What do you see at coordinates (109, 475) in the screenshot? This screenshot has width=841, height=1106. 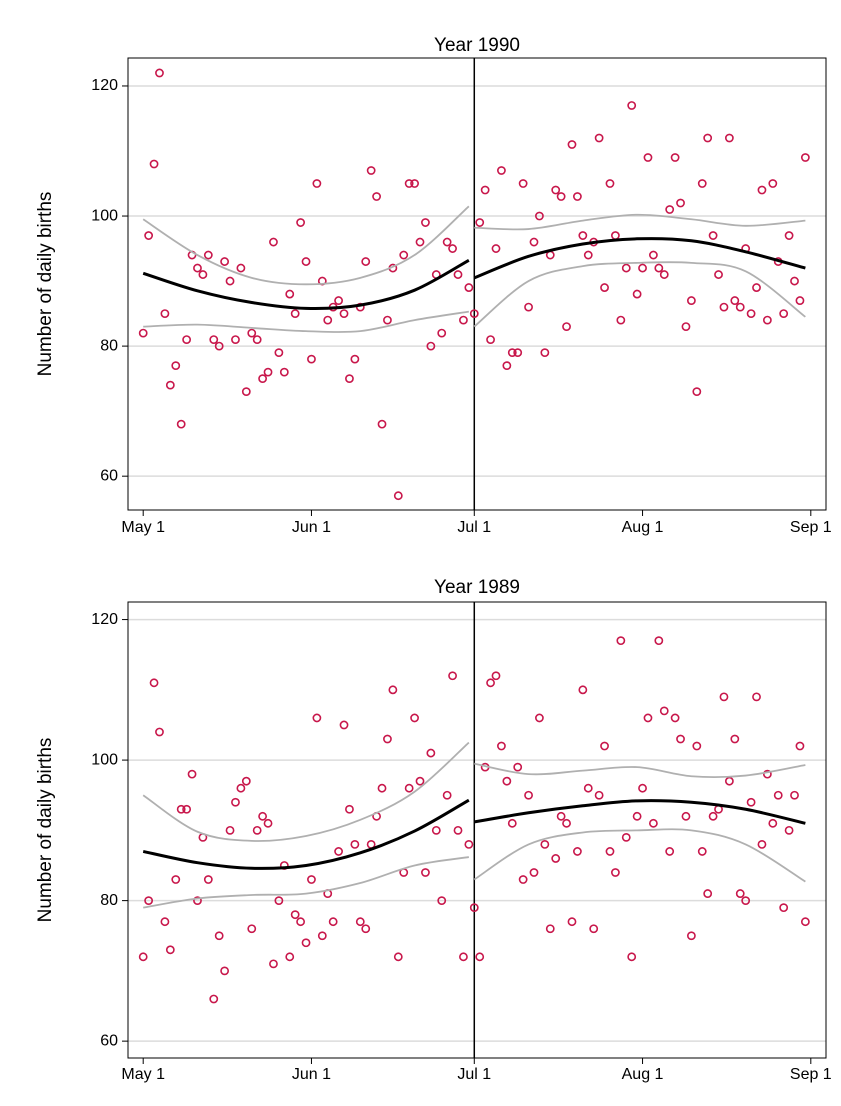 I see `y-tick-label: 60` at bounding box center [109, 475].